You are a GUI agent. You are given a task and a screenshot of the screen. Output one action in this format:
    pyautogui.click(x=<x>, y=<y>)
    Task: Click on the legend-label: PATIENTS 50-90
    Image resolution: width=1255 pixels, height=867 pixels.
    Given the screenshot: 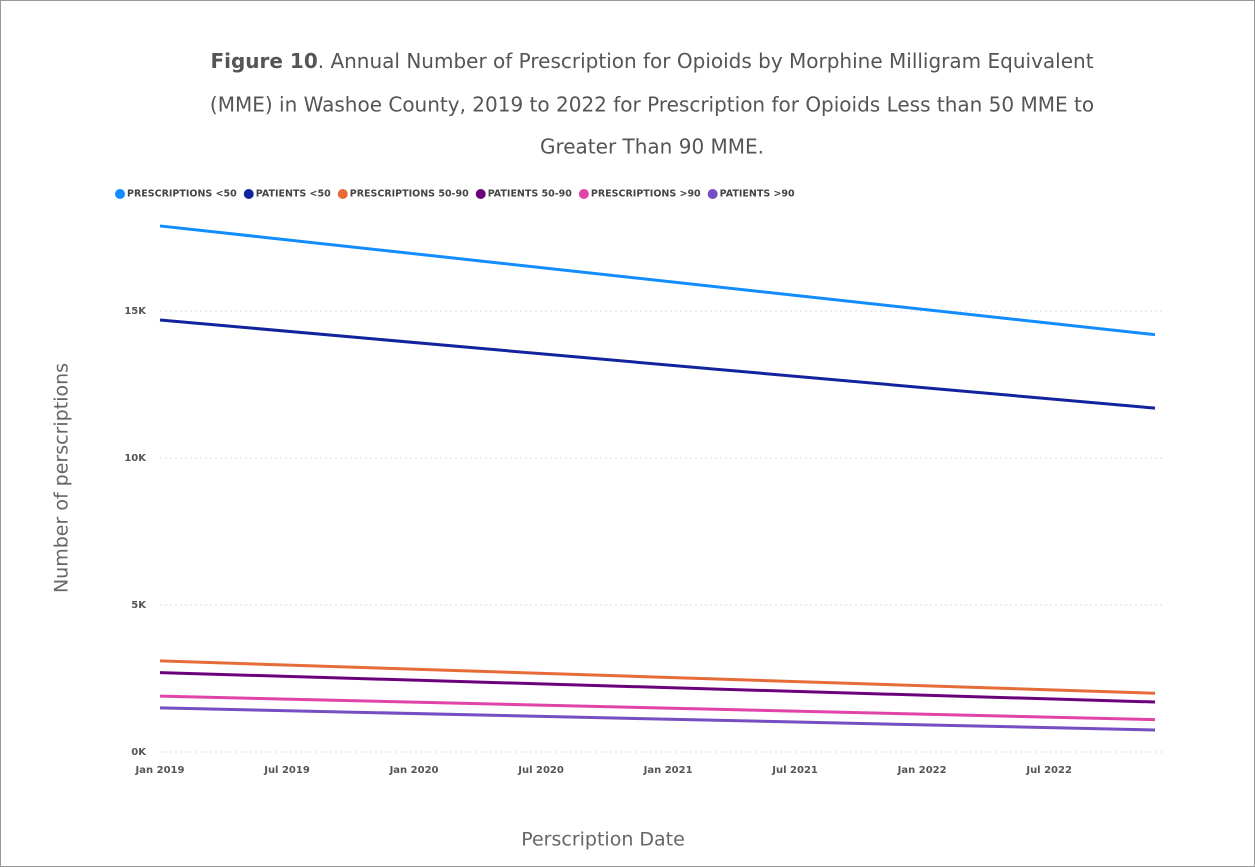 What is the action you would take?
    pyautogui.click(x=530, y=194)
    